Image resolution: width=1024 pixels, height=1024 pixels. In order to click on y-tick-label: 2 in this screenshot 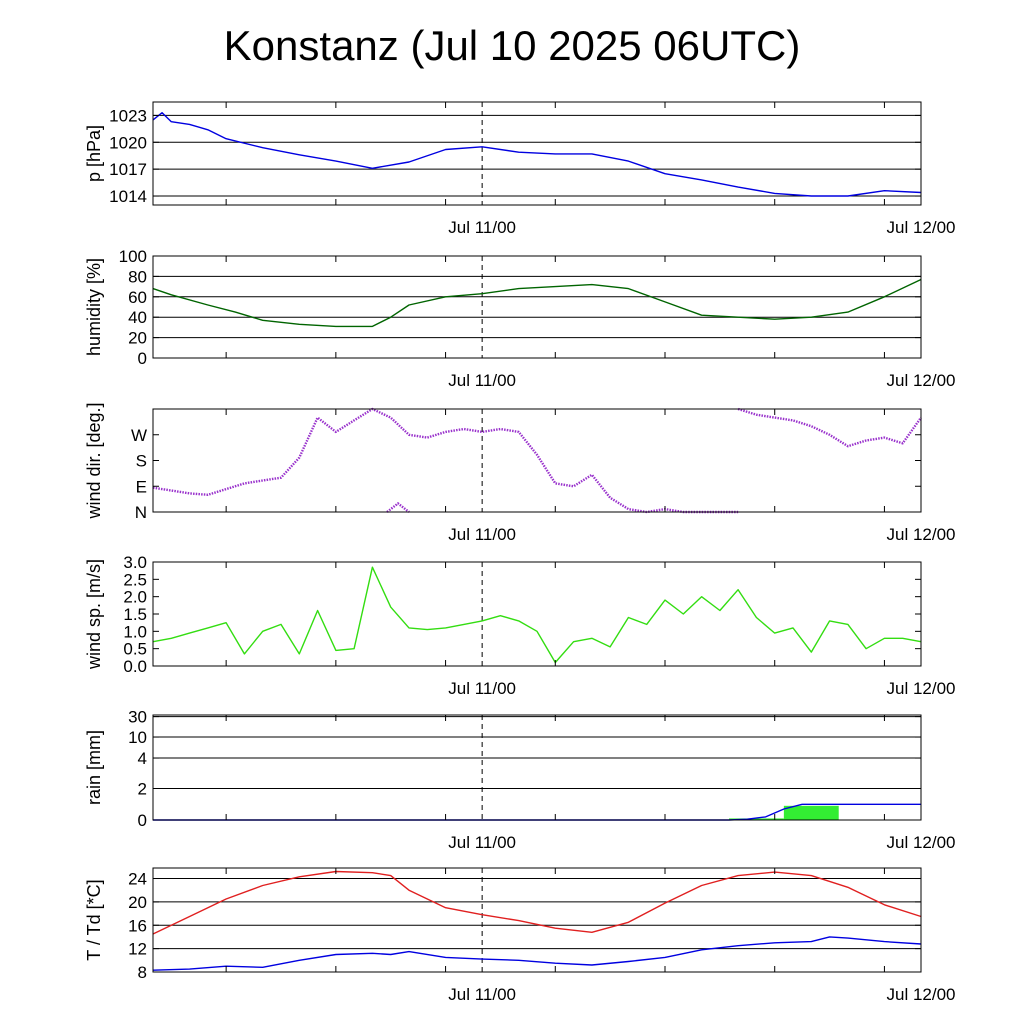, I will do `click(142, 789)`.